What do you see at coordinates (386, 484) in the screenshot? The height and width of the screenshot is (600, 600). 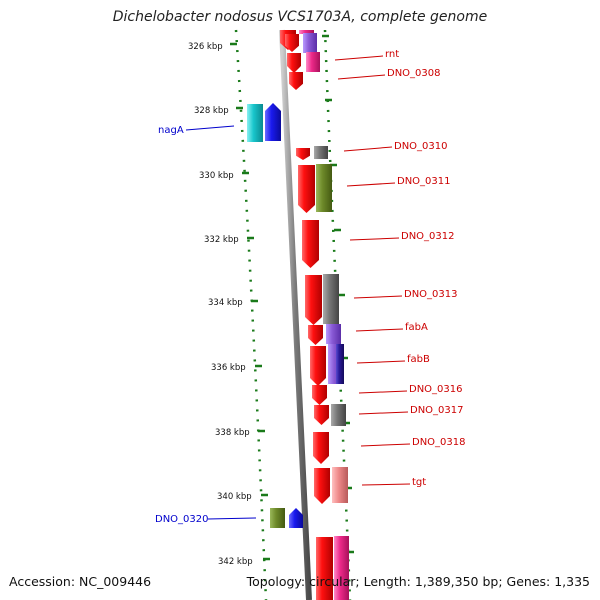 I see `connector-tgt` at bounding box center [386, 484].